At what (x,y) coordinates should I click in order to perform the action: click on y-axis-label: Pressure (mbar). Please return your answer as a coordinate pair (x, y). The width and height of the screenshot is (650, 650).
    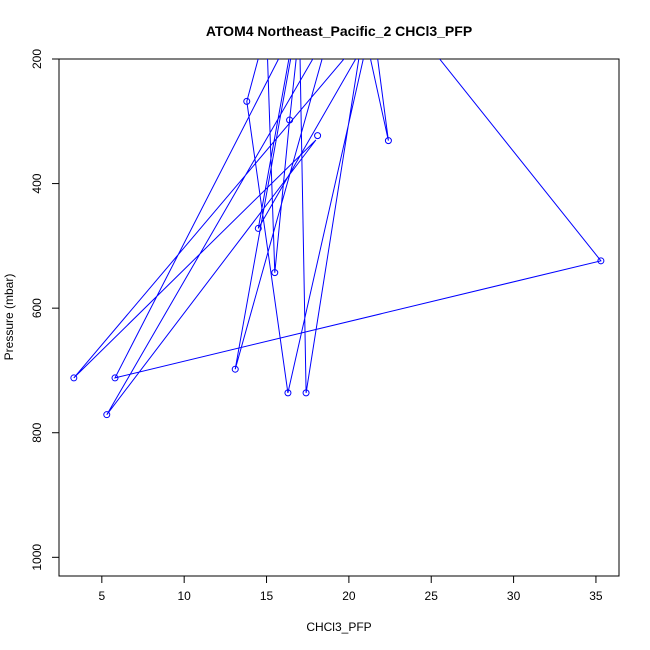
    Looking at the image, I should click on (9, 317).